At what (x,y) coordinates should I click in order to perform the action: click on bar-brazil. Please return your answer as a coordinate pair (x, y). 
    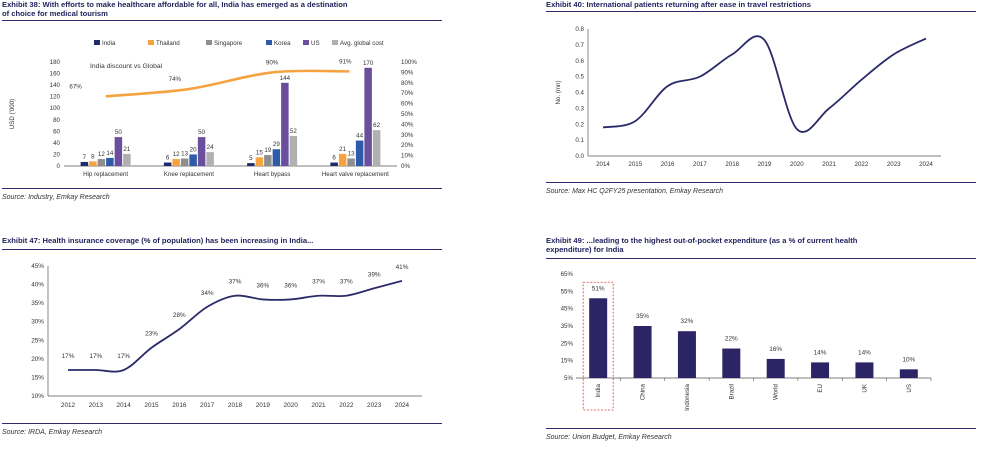
    Looking at the image, I should click on (731, 363).